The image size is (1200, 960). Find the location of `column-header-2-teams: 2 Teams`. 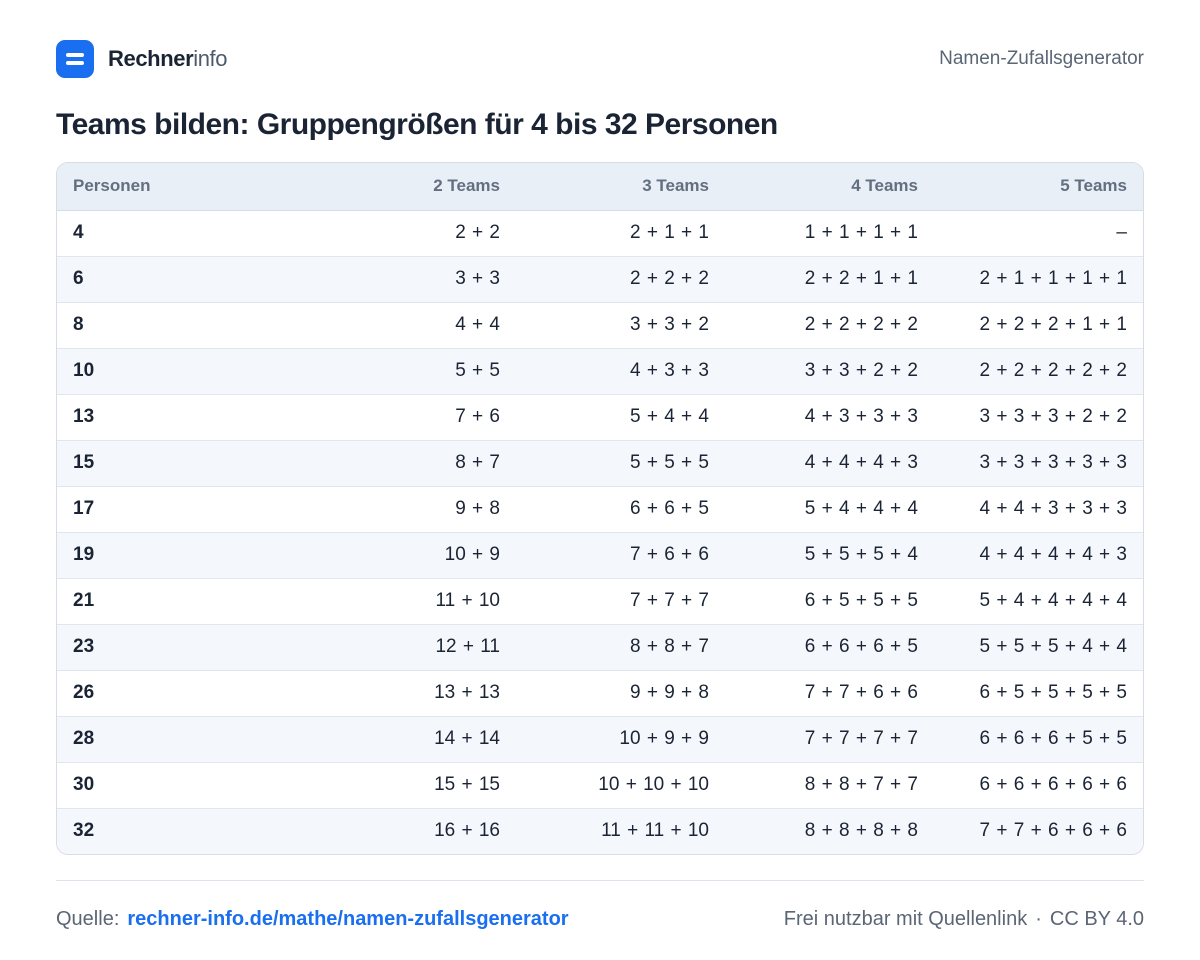

column-header-2-teams: 2 Teams is located at coordinates (411, 187).